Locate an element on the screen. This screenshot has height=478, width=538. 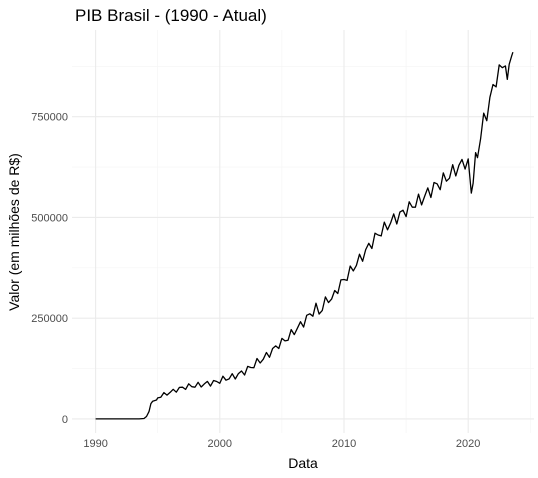
x-axis-ticks: 1990 2000 2010 2020 is located at coordinates (281, 444).